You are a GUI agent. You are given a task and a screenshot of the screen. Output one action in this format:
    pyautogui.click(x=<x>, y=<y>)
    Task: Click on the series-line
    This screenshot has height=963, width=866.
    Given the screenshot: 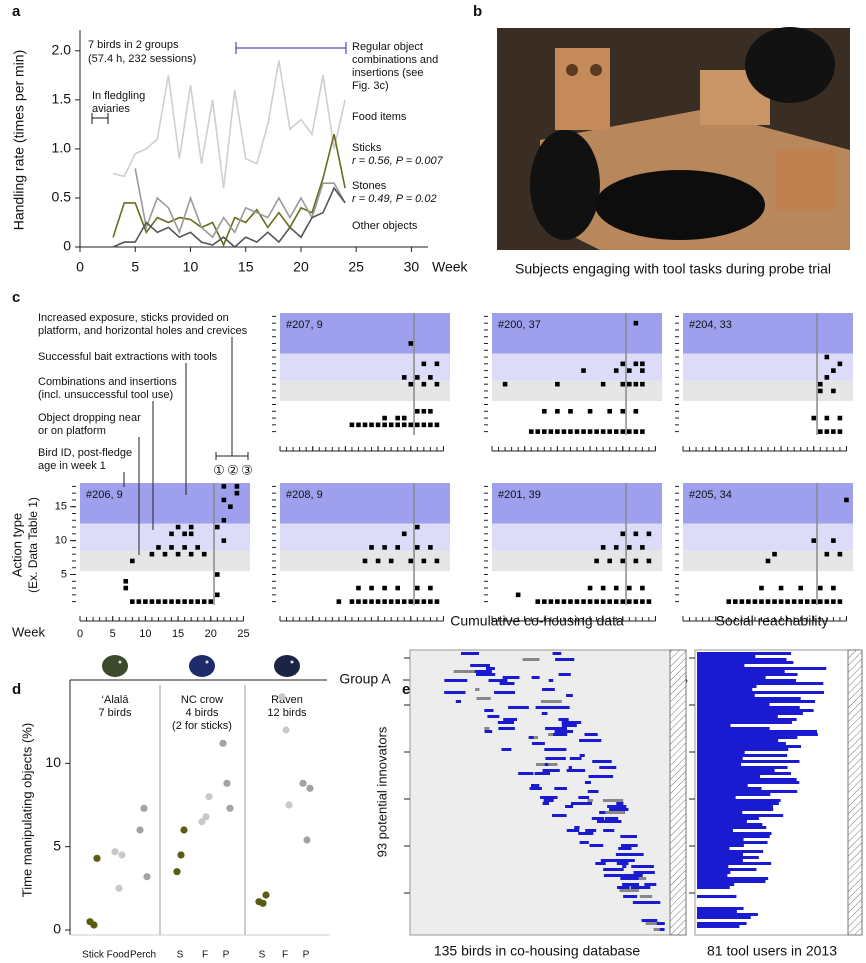 What is the action you would take?
    pyautogui.click(x=240, y=203)
    